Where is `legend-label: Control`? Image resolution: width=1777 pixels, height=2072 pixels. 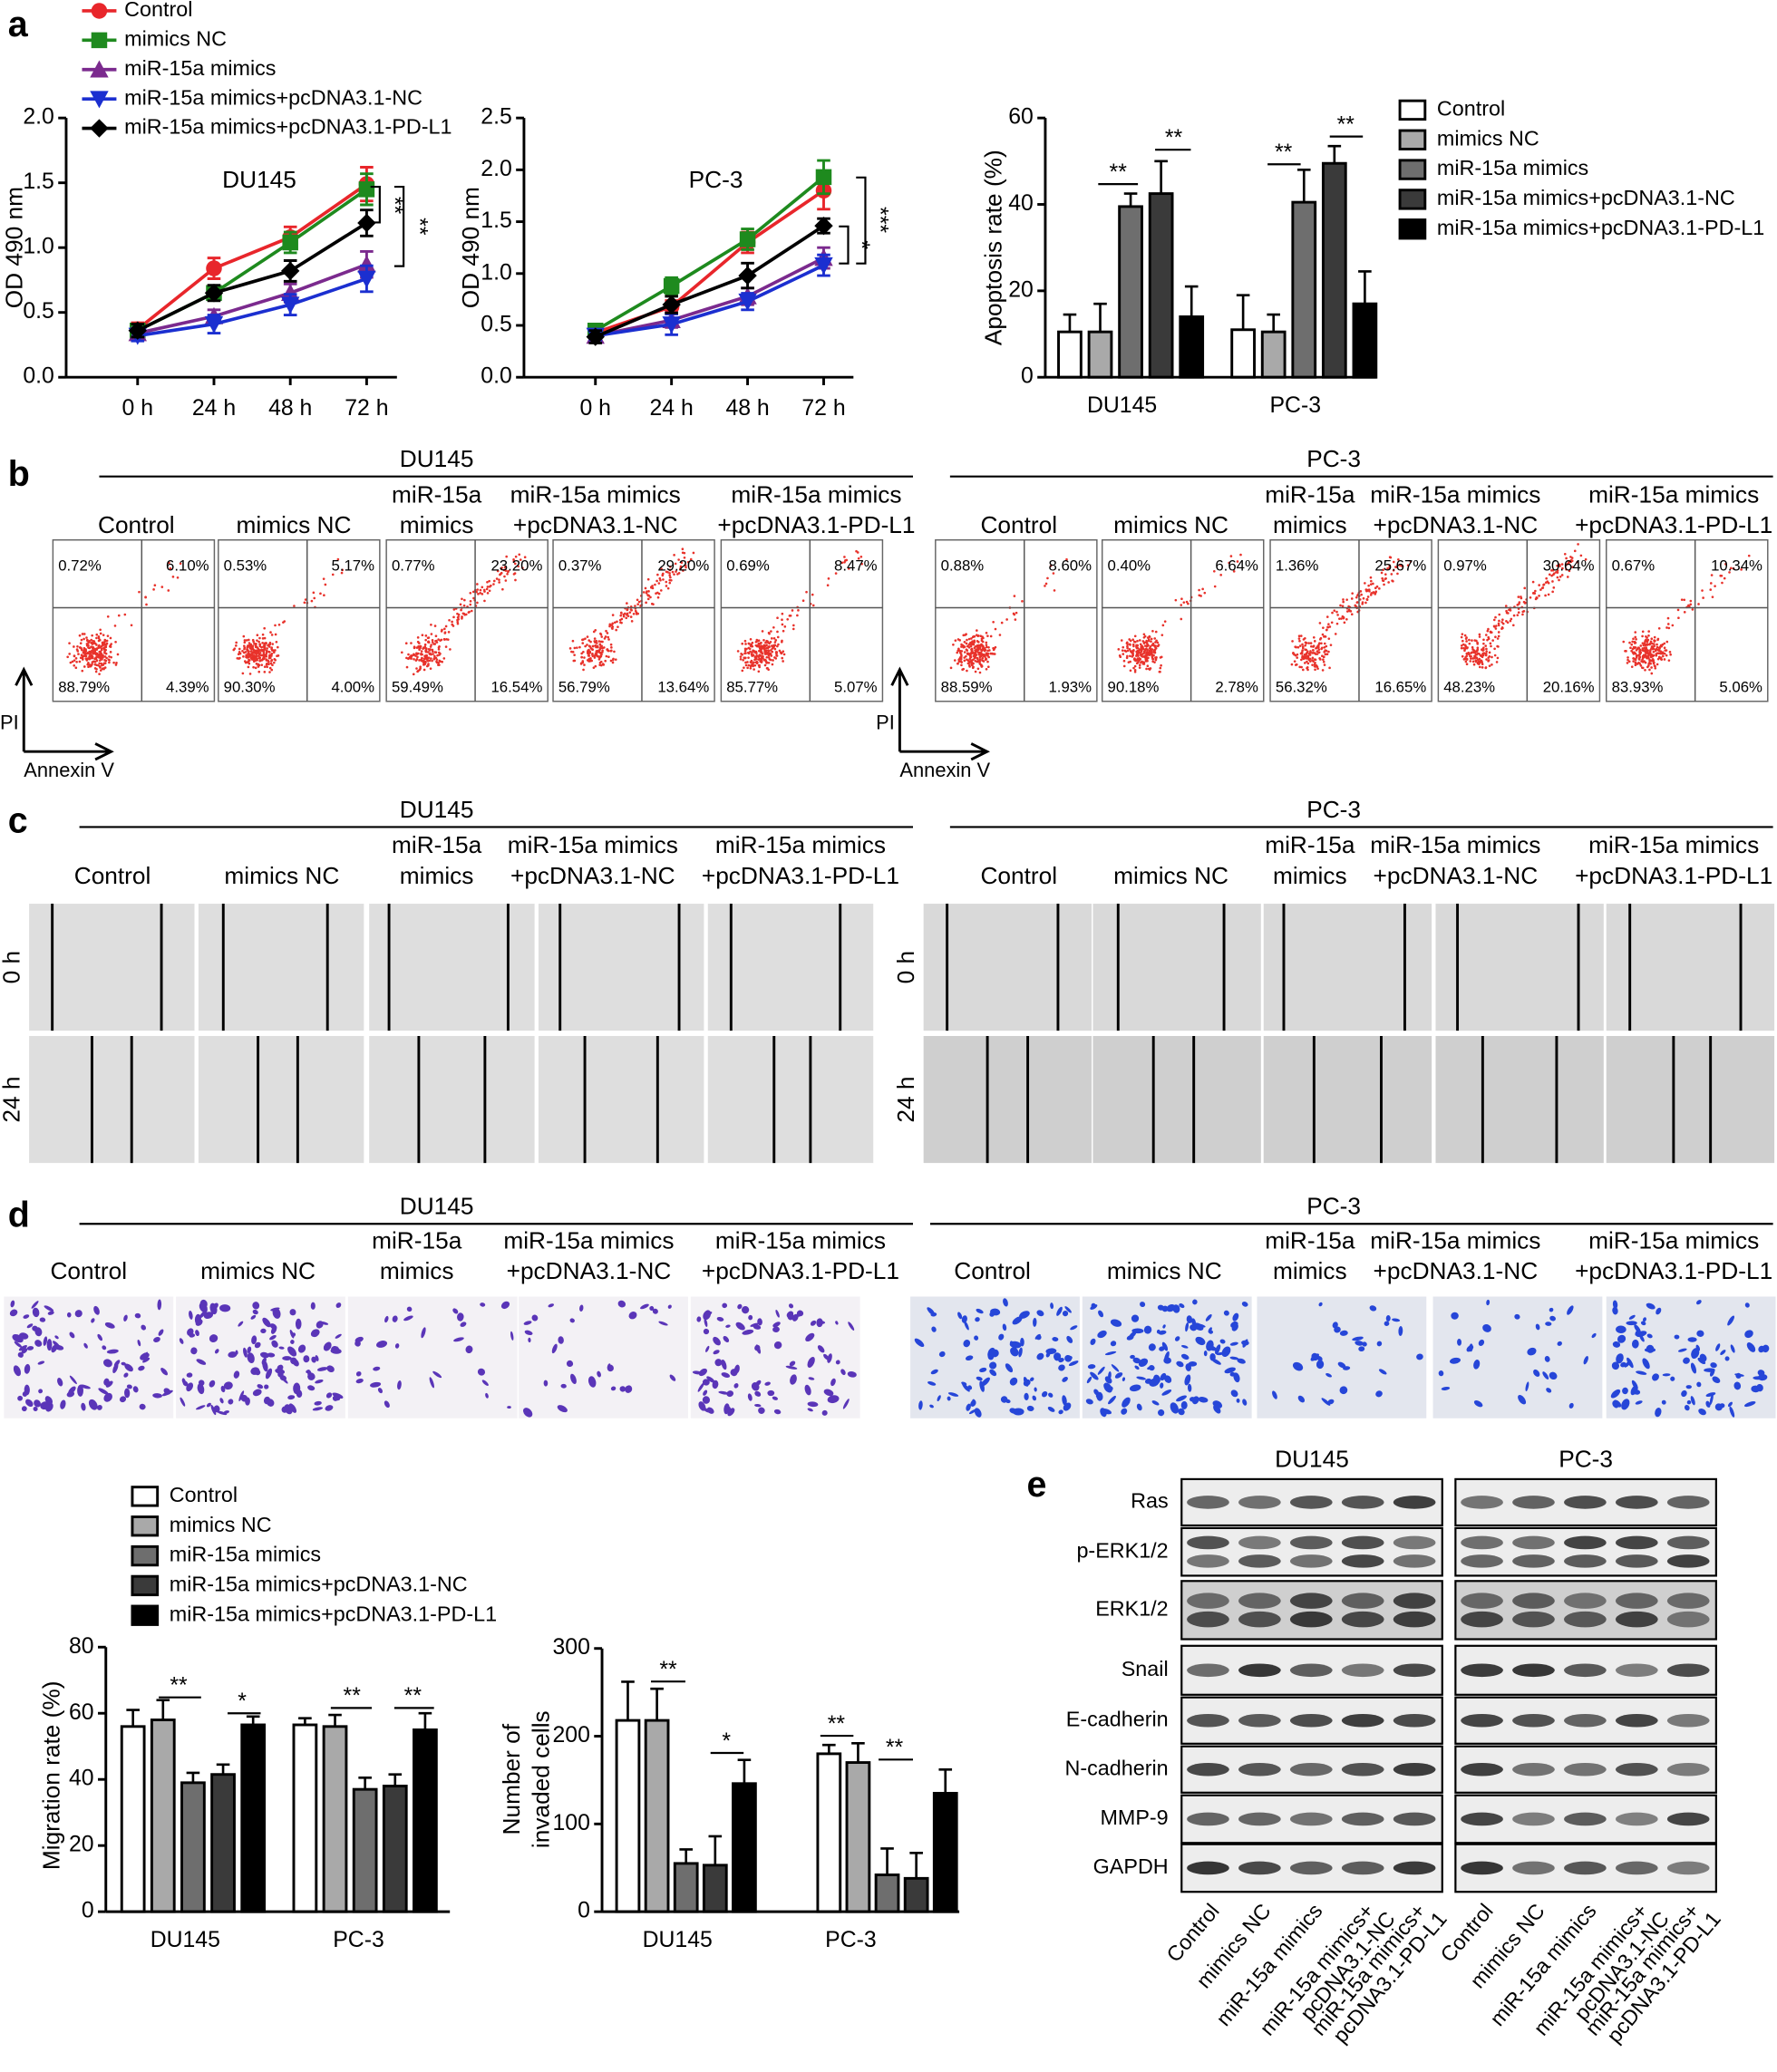 legend-label: Control is located at coordinates (1471, 109).